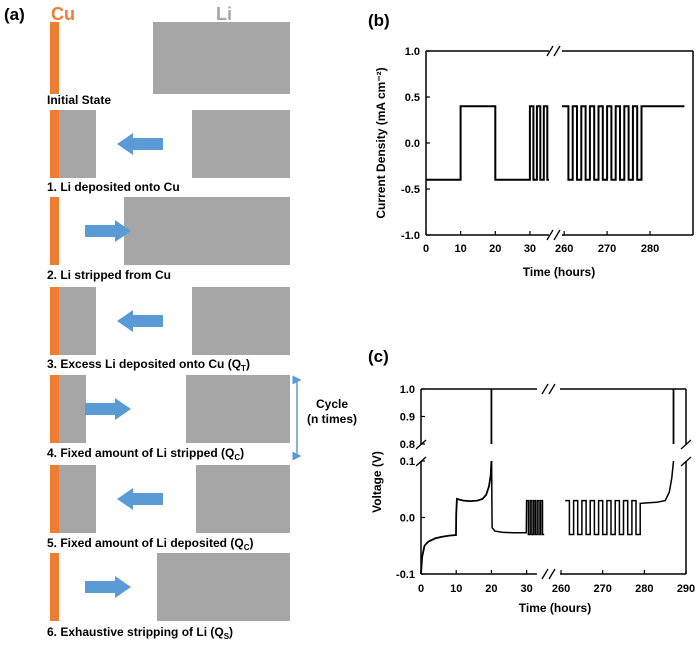 The image size is (700, 645). I want to click on step-1: 1. Li deposited onto Cu, so click(168, 152).